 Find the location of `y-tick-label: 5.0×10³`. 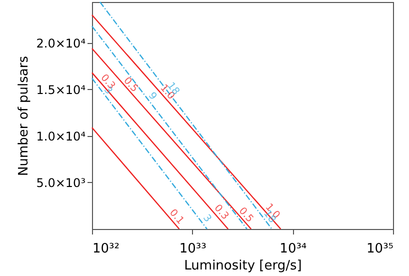

y-tick-label: 5.0×10³ is located at coordinates (61, 183).